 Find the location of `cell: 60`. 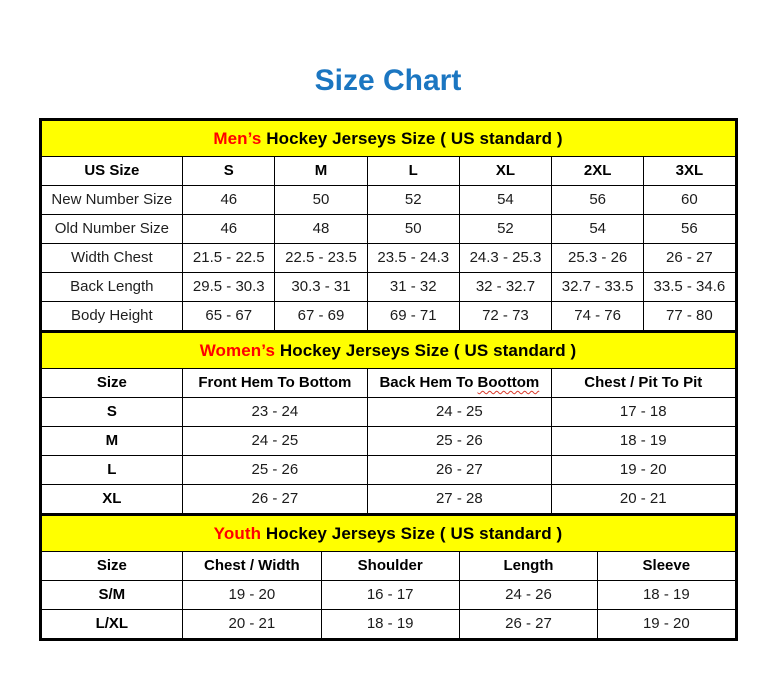

cell: 60 is located at coordinates (690, 199).